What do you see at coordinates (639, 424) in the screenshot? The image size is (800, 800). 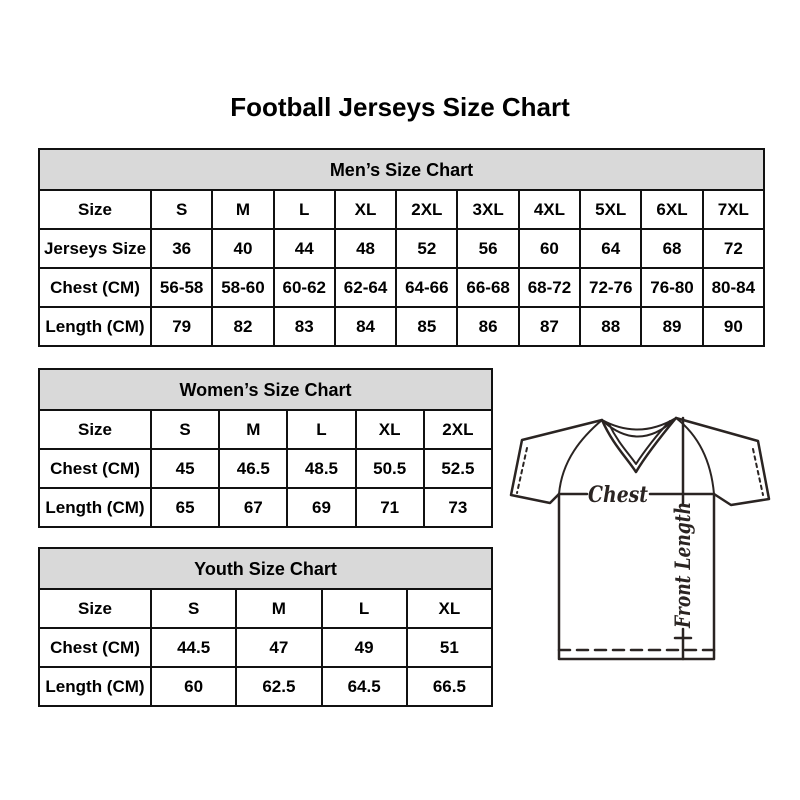 I see `jersey-collar-back-arc-upper` at bounding box center [639, 424].